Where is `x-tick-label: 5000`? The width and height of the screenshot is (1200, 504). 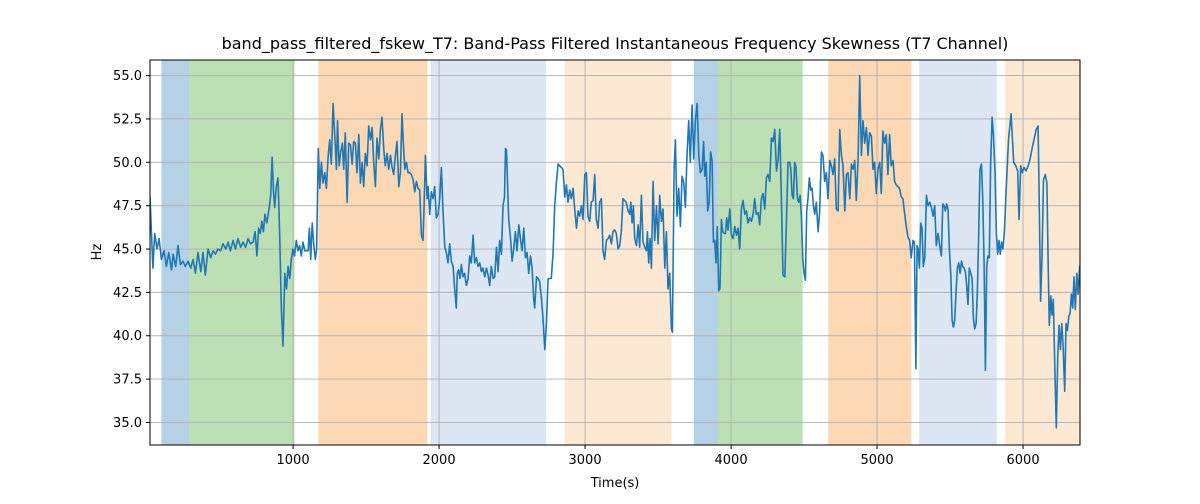 x-tick-label: 5000 is located at coordinates (877, 460).